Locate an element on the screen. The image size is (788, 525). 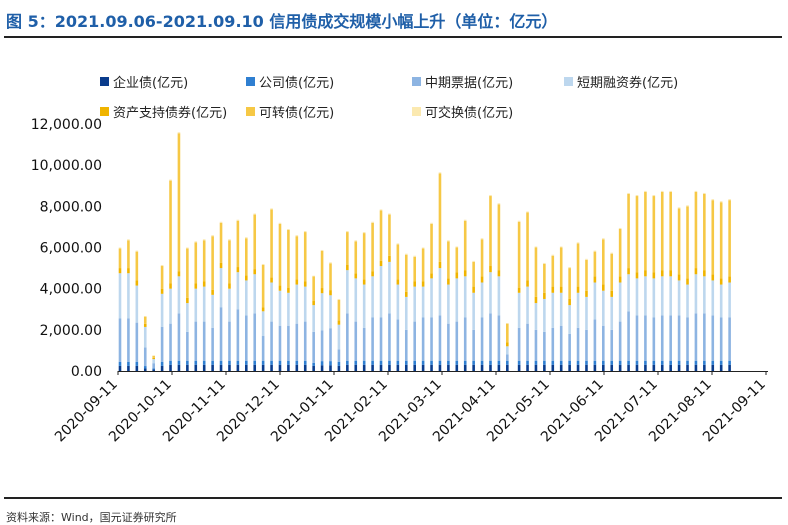
y-tick-label: 8,000.00 is located at coordinates (71, 207).